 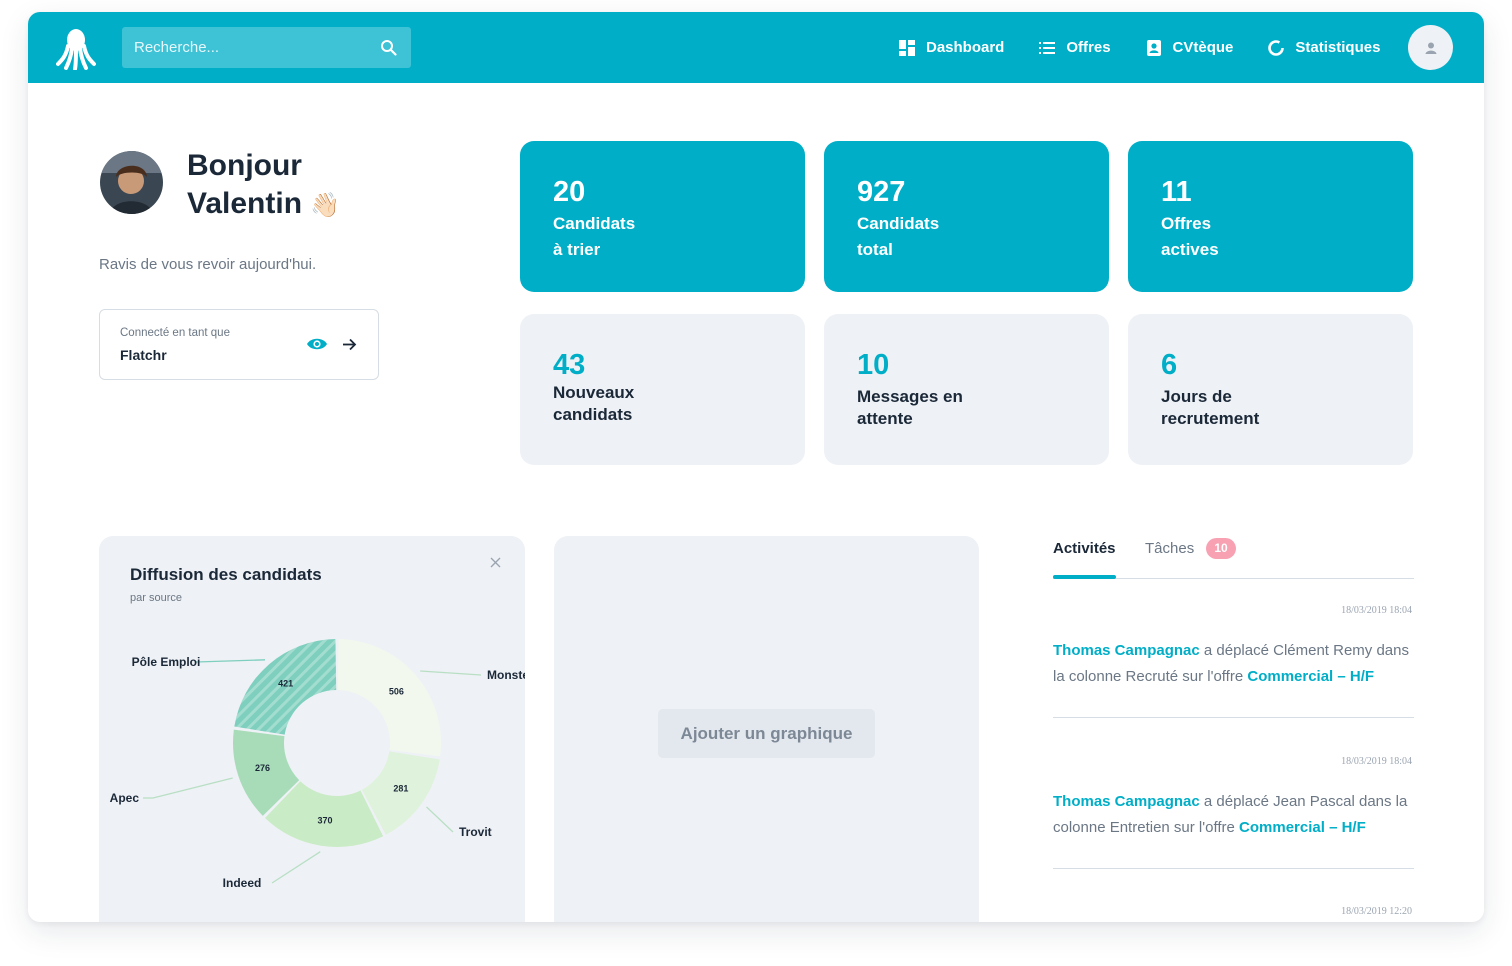 I want to click on stat-value: 43, so click(x=569, y=365).